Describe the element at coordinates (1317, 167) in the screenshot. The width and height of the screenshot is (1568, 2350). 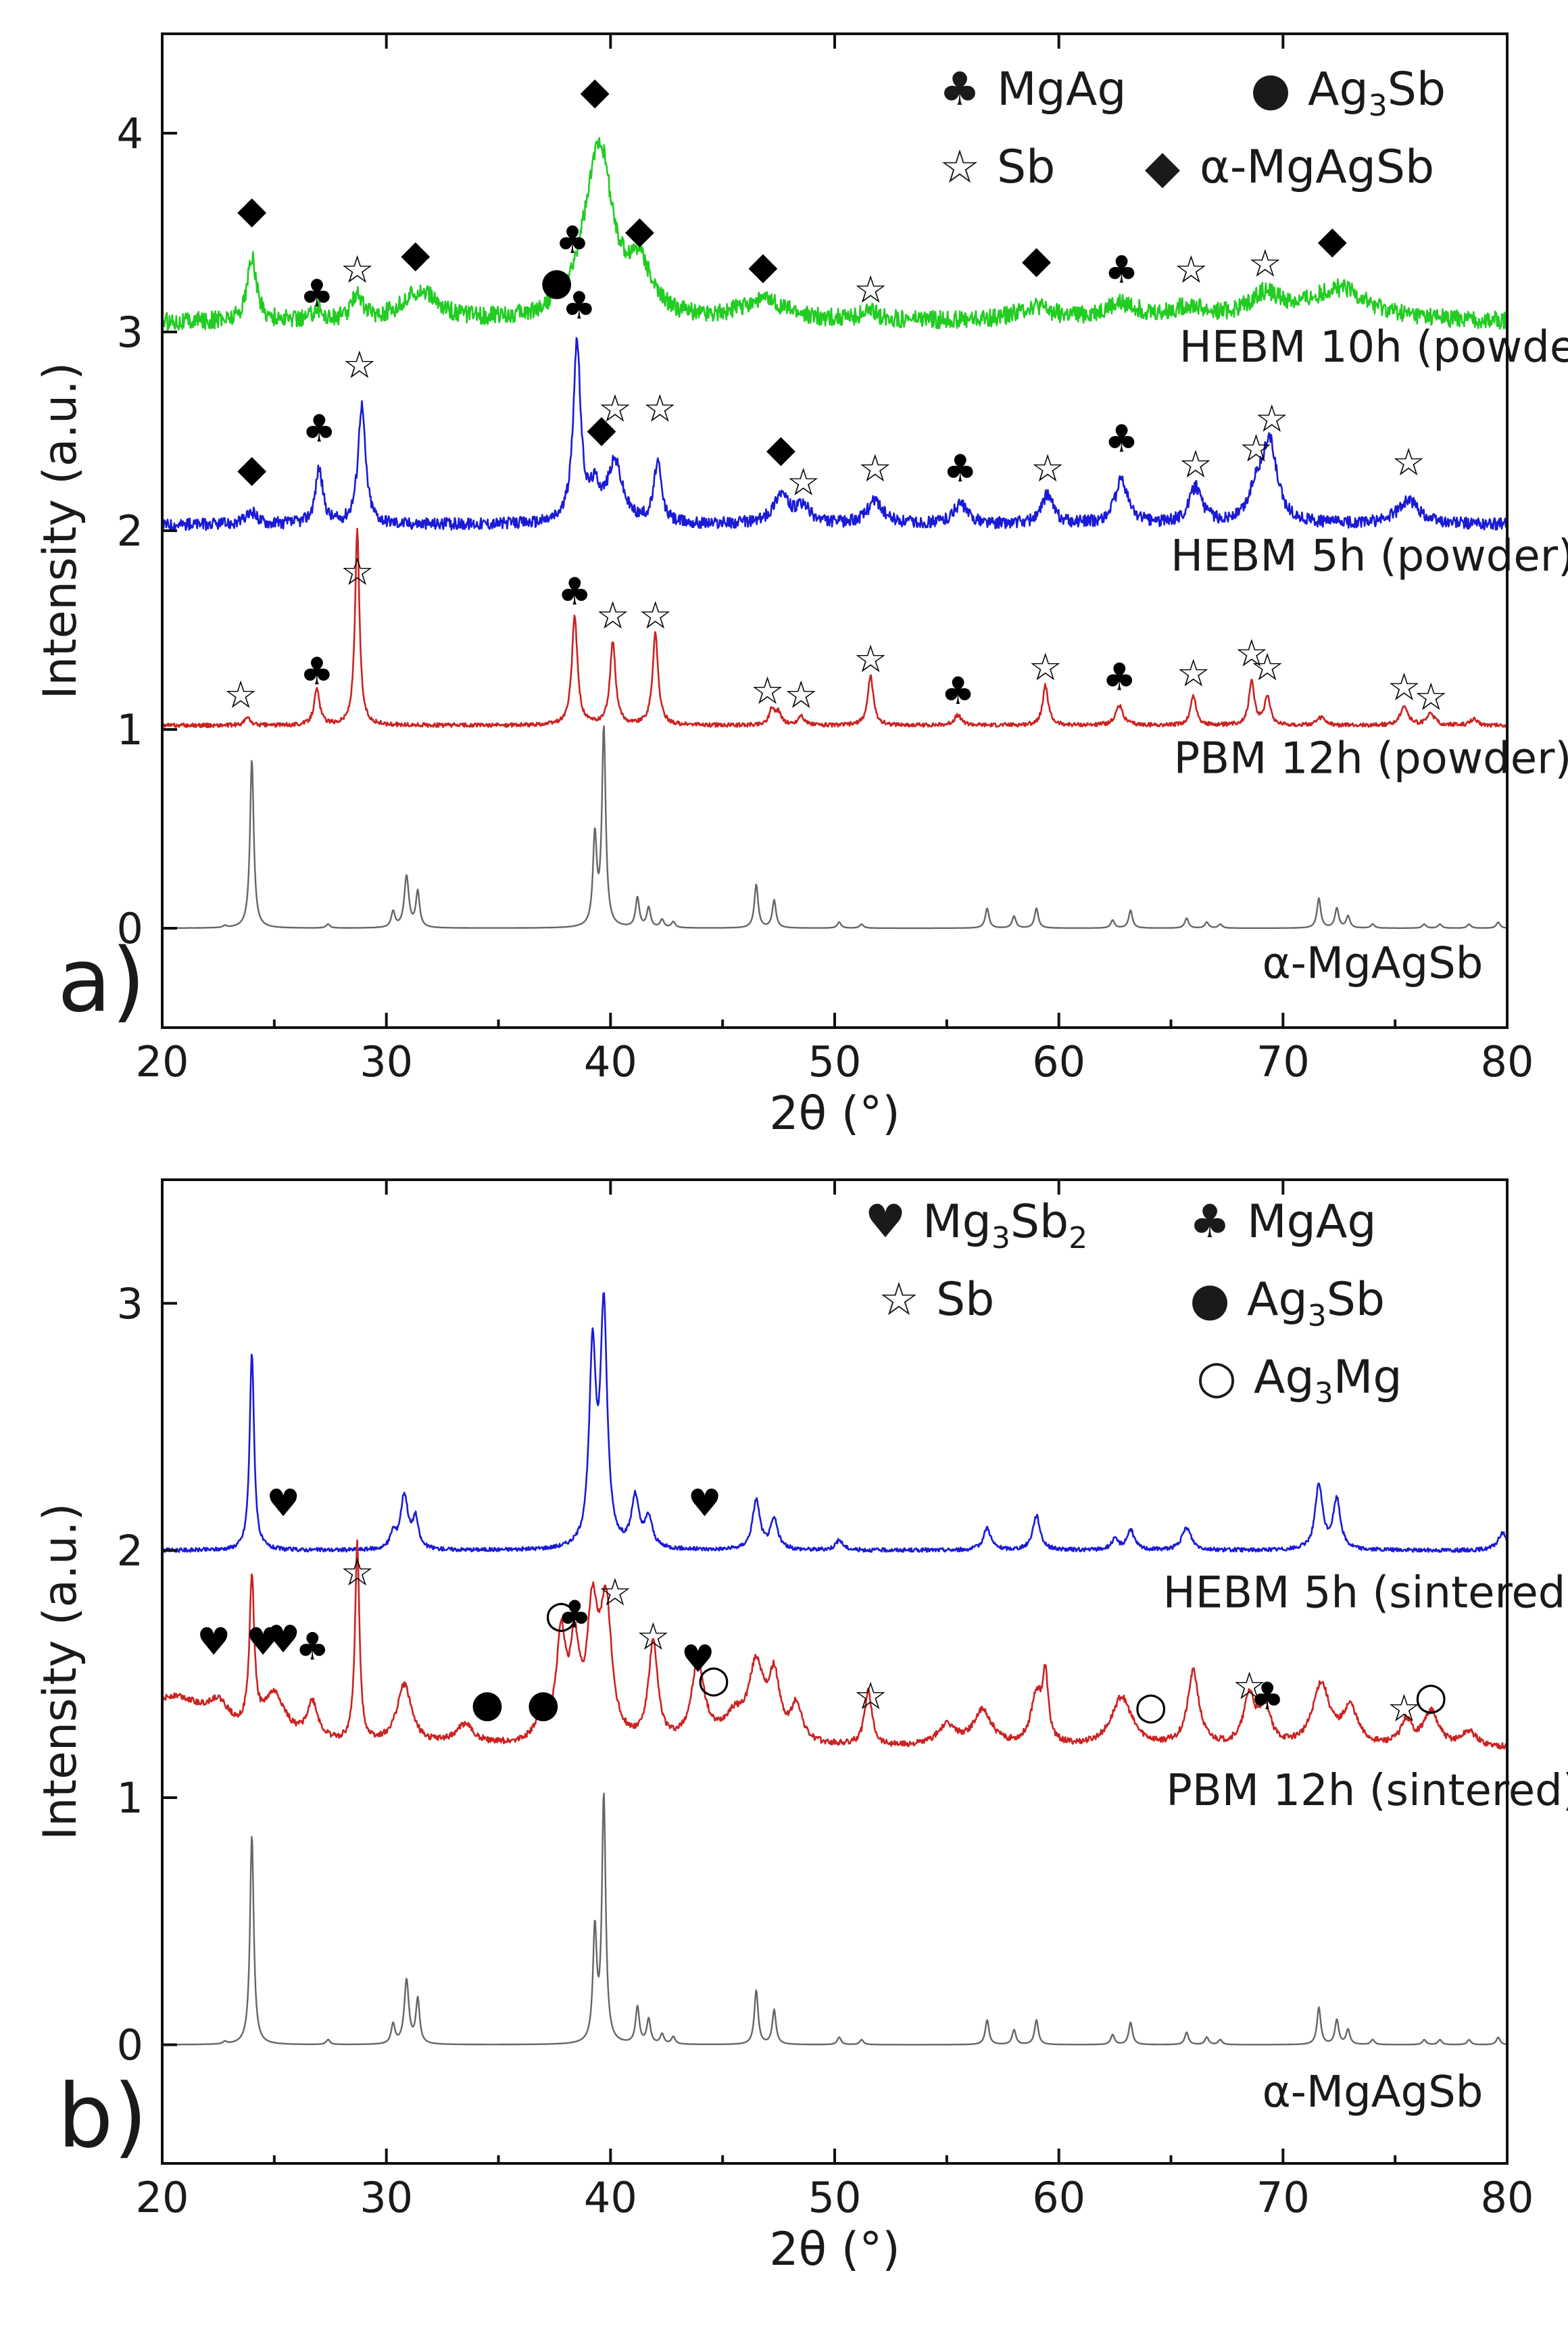
I see `legend-label-main: α-MgAgSb` at that location.